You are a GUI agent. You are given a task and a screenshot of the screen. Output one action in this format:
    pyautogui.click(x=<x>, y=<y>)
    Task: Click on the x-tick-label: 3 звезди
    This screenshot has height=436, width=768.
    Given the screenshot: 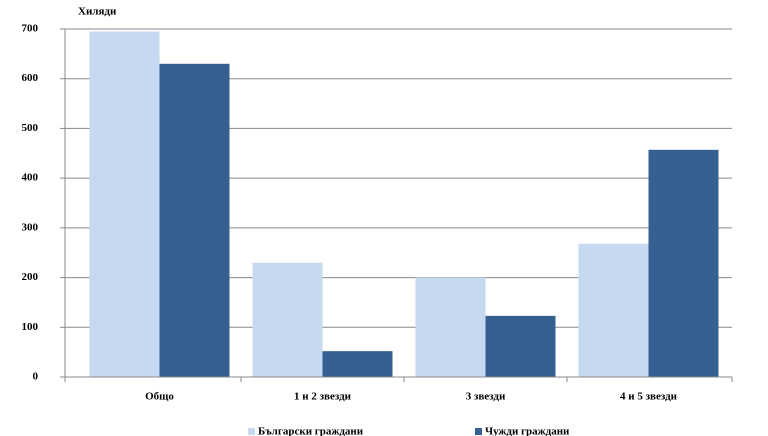 What is the action you would take?
    pyautogui.click(x=486, y=397)
    